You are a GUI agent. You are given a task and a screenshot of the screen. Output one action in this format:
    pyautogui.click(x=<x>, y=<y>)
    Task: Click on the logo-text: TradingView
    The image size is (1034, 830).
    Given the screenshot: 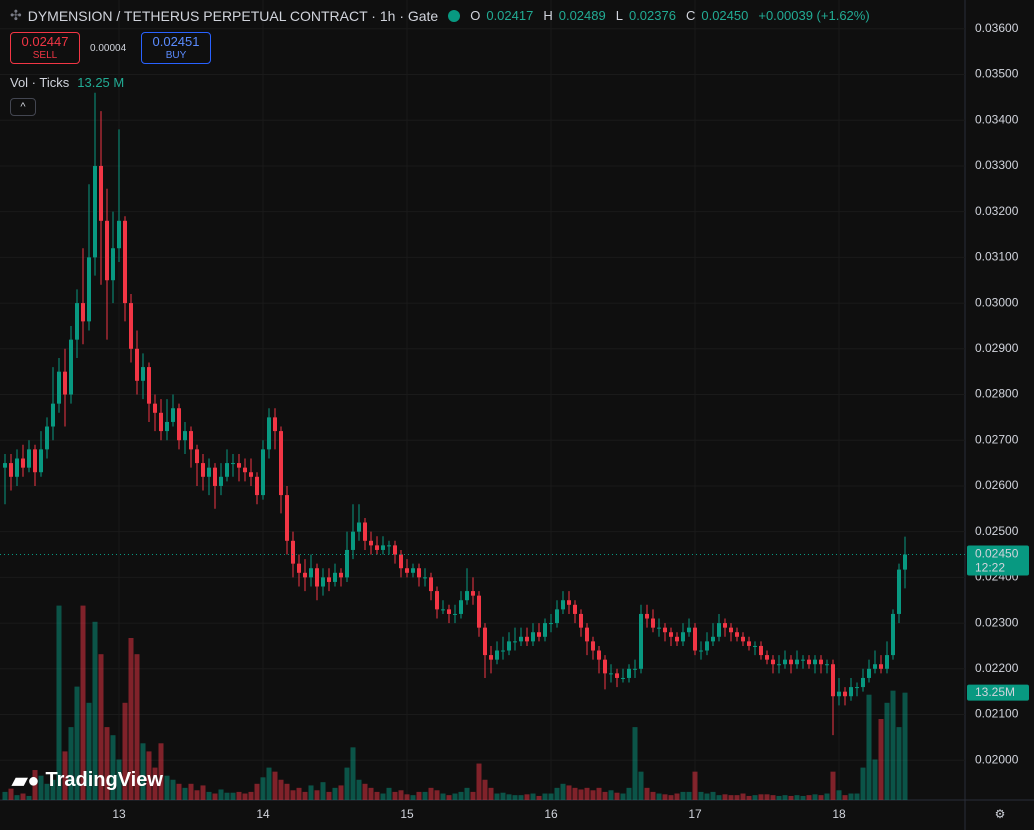 What is the action you would take?
    pyautogui.click(x=104, y=780)
    